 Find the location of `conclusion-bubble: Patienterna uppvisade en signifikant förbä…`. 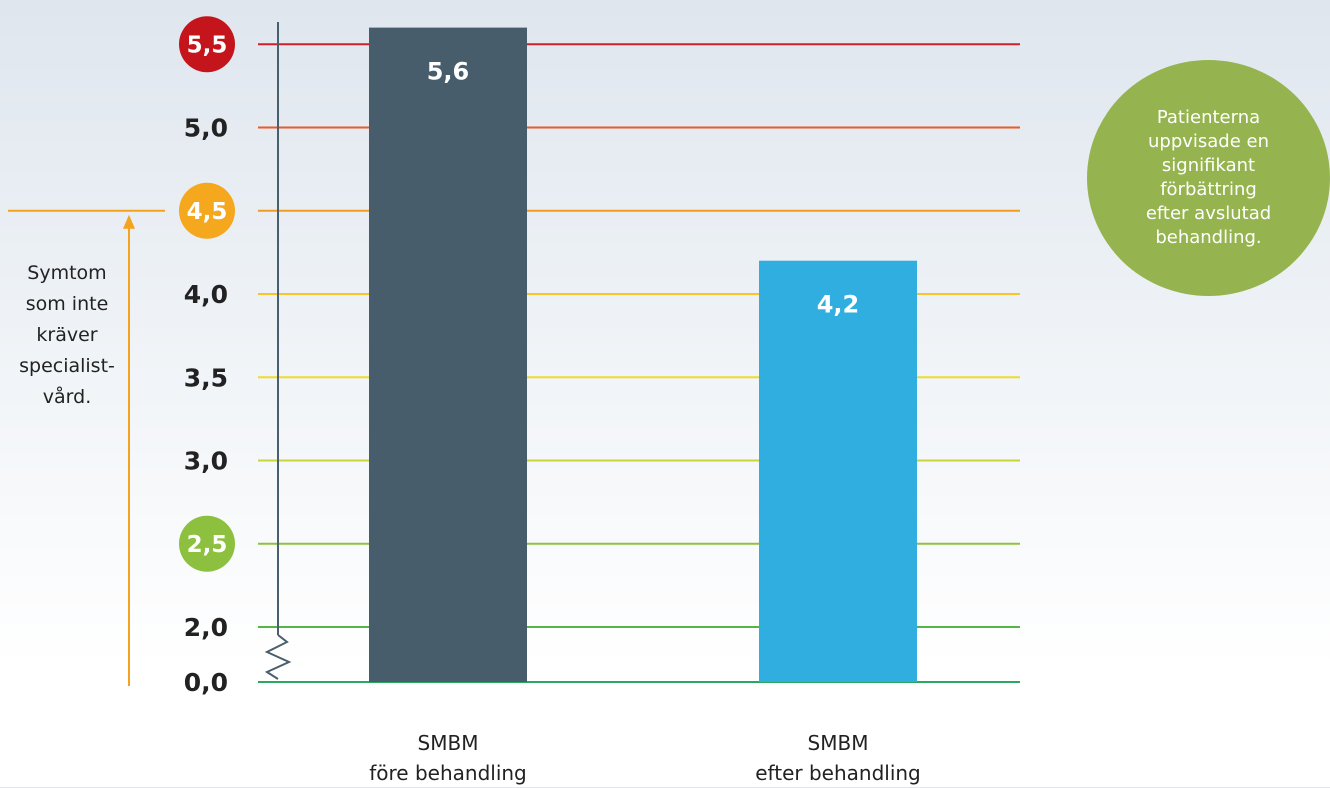

conclusion-bubble: Patienterna uppvisade en signifikant förbä… is located at coordinates (1208, 178).